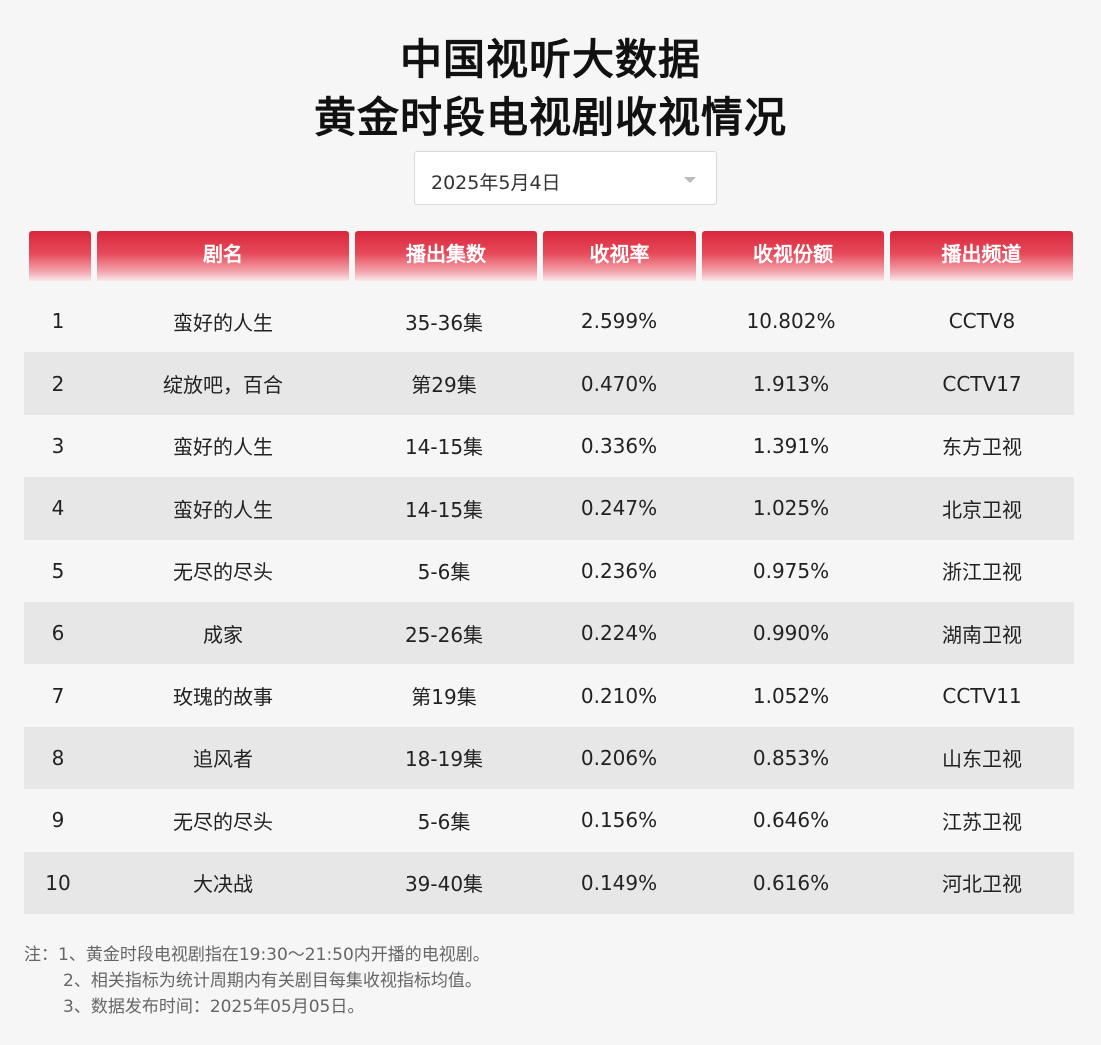 This screenshot has width=1101, height=1045. Describe the element at coordinates (619, 757) in the screenshot. I see `cell-rating: 0.206%` at that location.